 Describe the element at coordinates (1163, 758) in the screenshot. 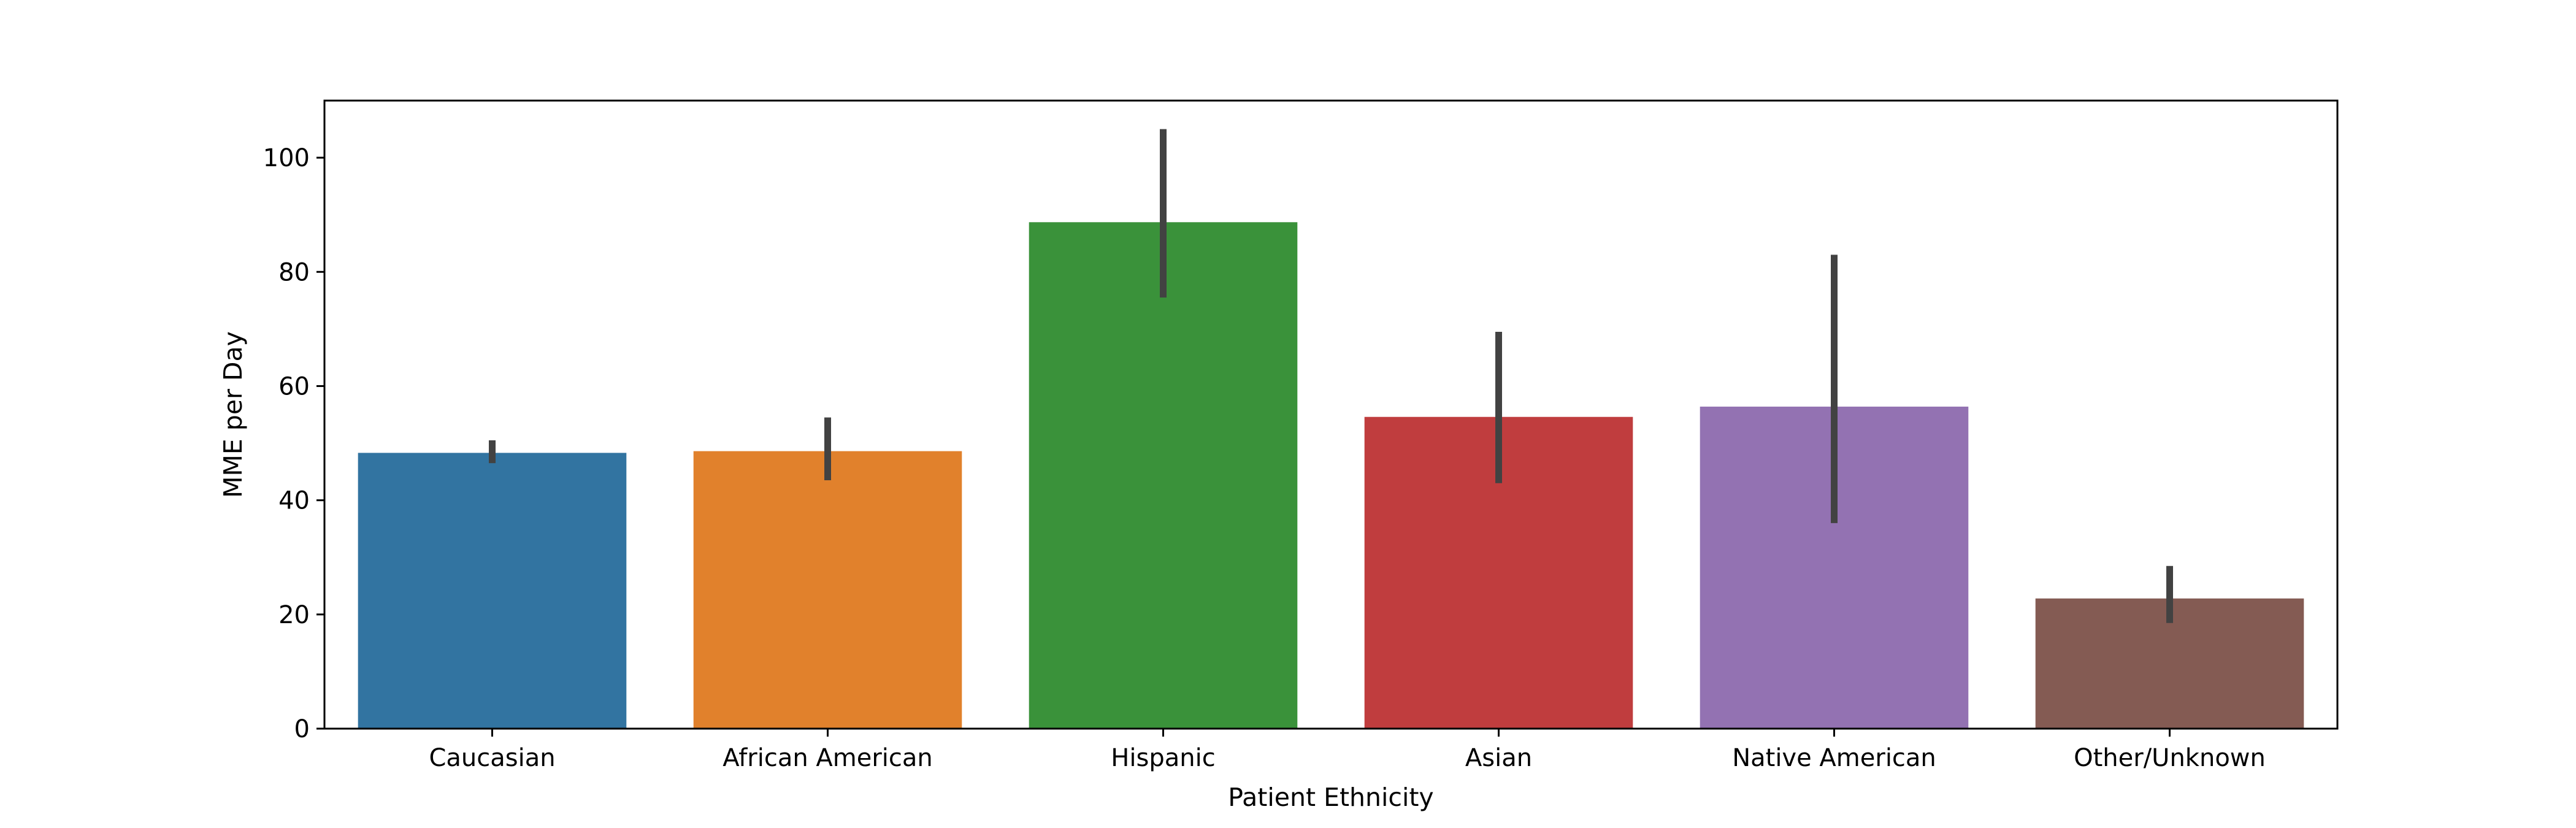

I see `x-tick-label: Hispanic` at that location.